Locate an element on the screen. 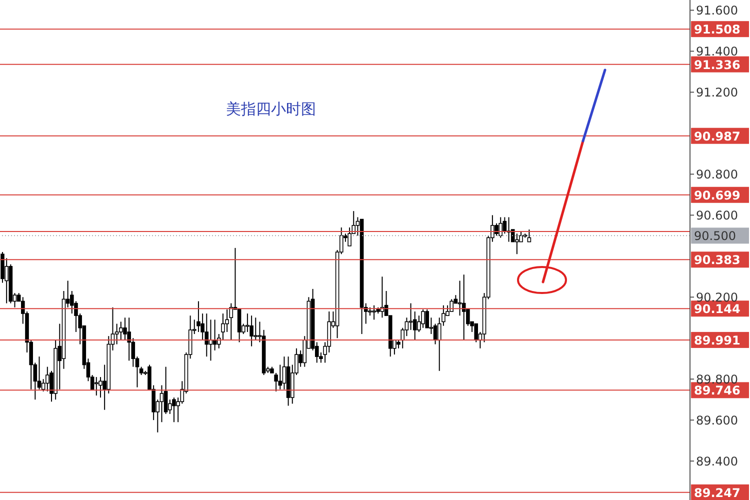  ref-line-label: 89.746 is located at coordinates (717, 391).